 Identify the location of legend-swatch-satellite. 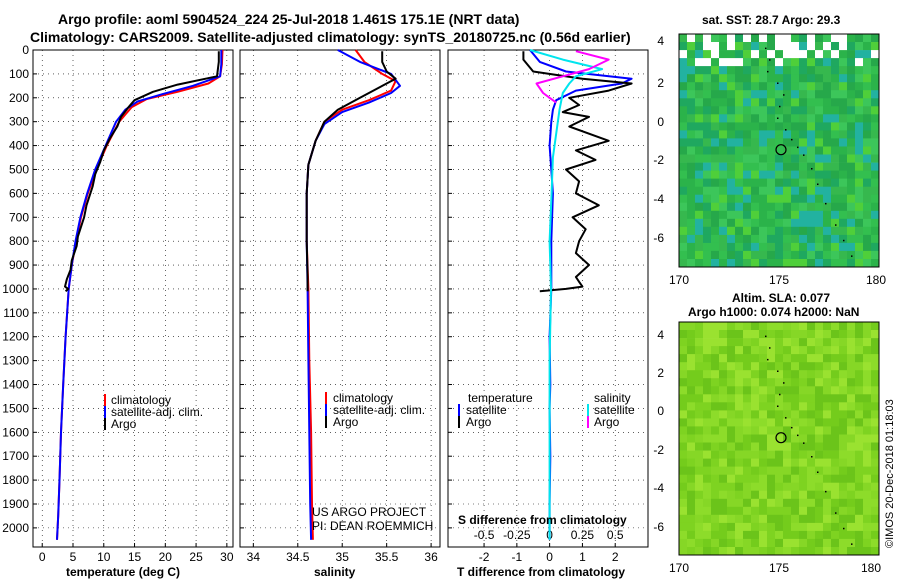
(326, 410).